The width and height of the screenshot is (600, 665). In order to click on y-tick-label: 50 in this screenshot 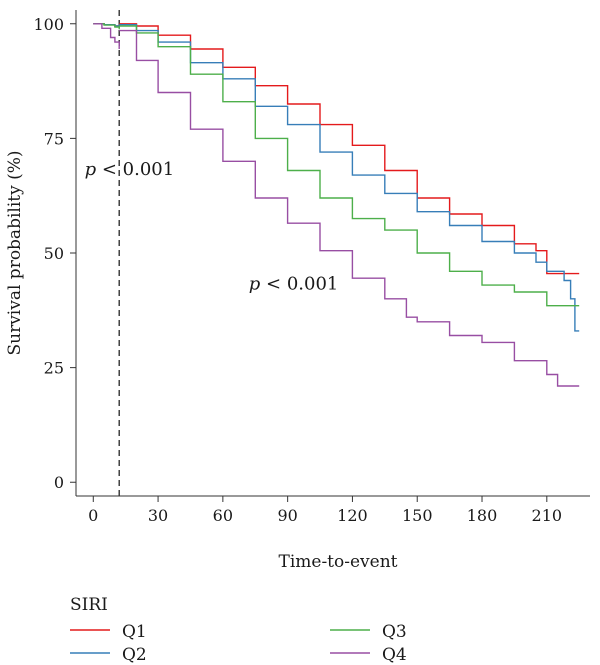, I will do `click(54, 253)`.